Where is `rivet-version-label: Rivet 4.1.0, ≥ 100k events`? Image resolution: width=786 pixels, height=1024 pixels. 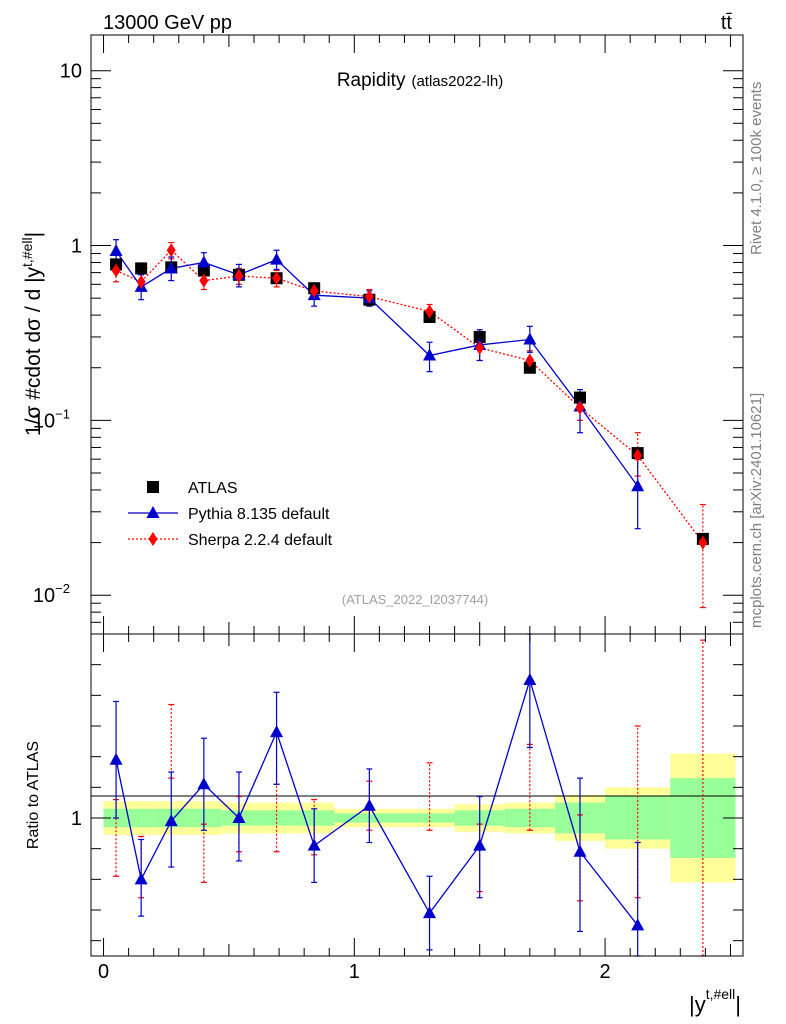
rivet-version-label: Rivet 4.1.0, ≥ 100k events is located at coordinates (756, 168).